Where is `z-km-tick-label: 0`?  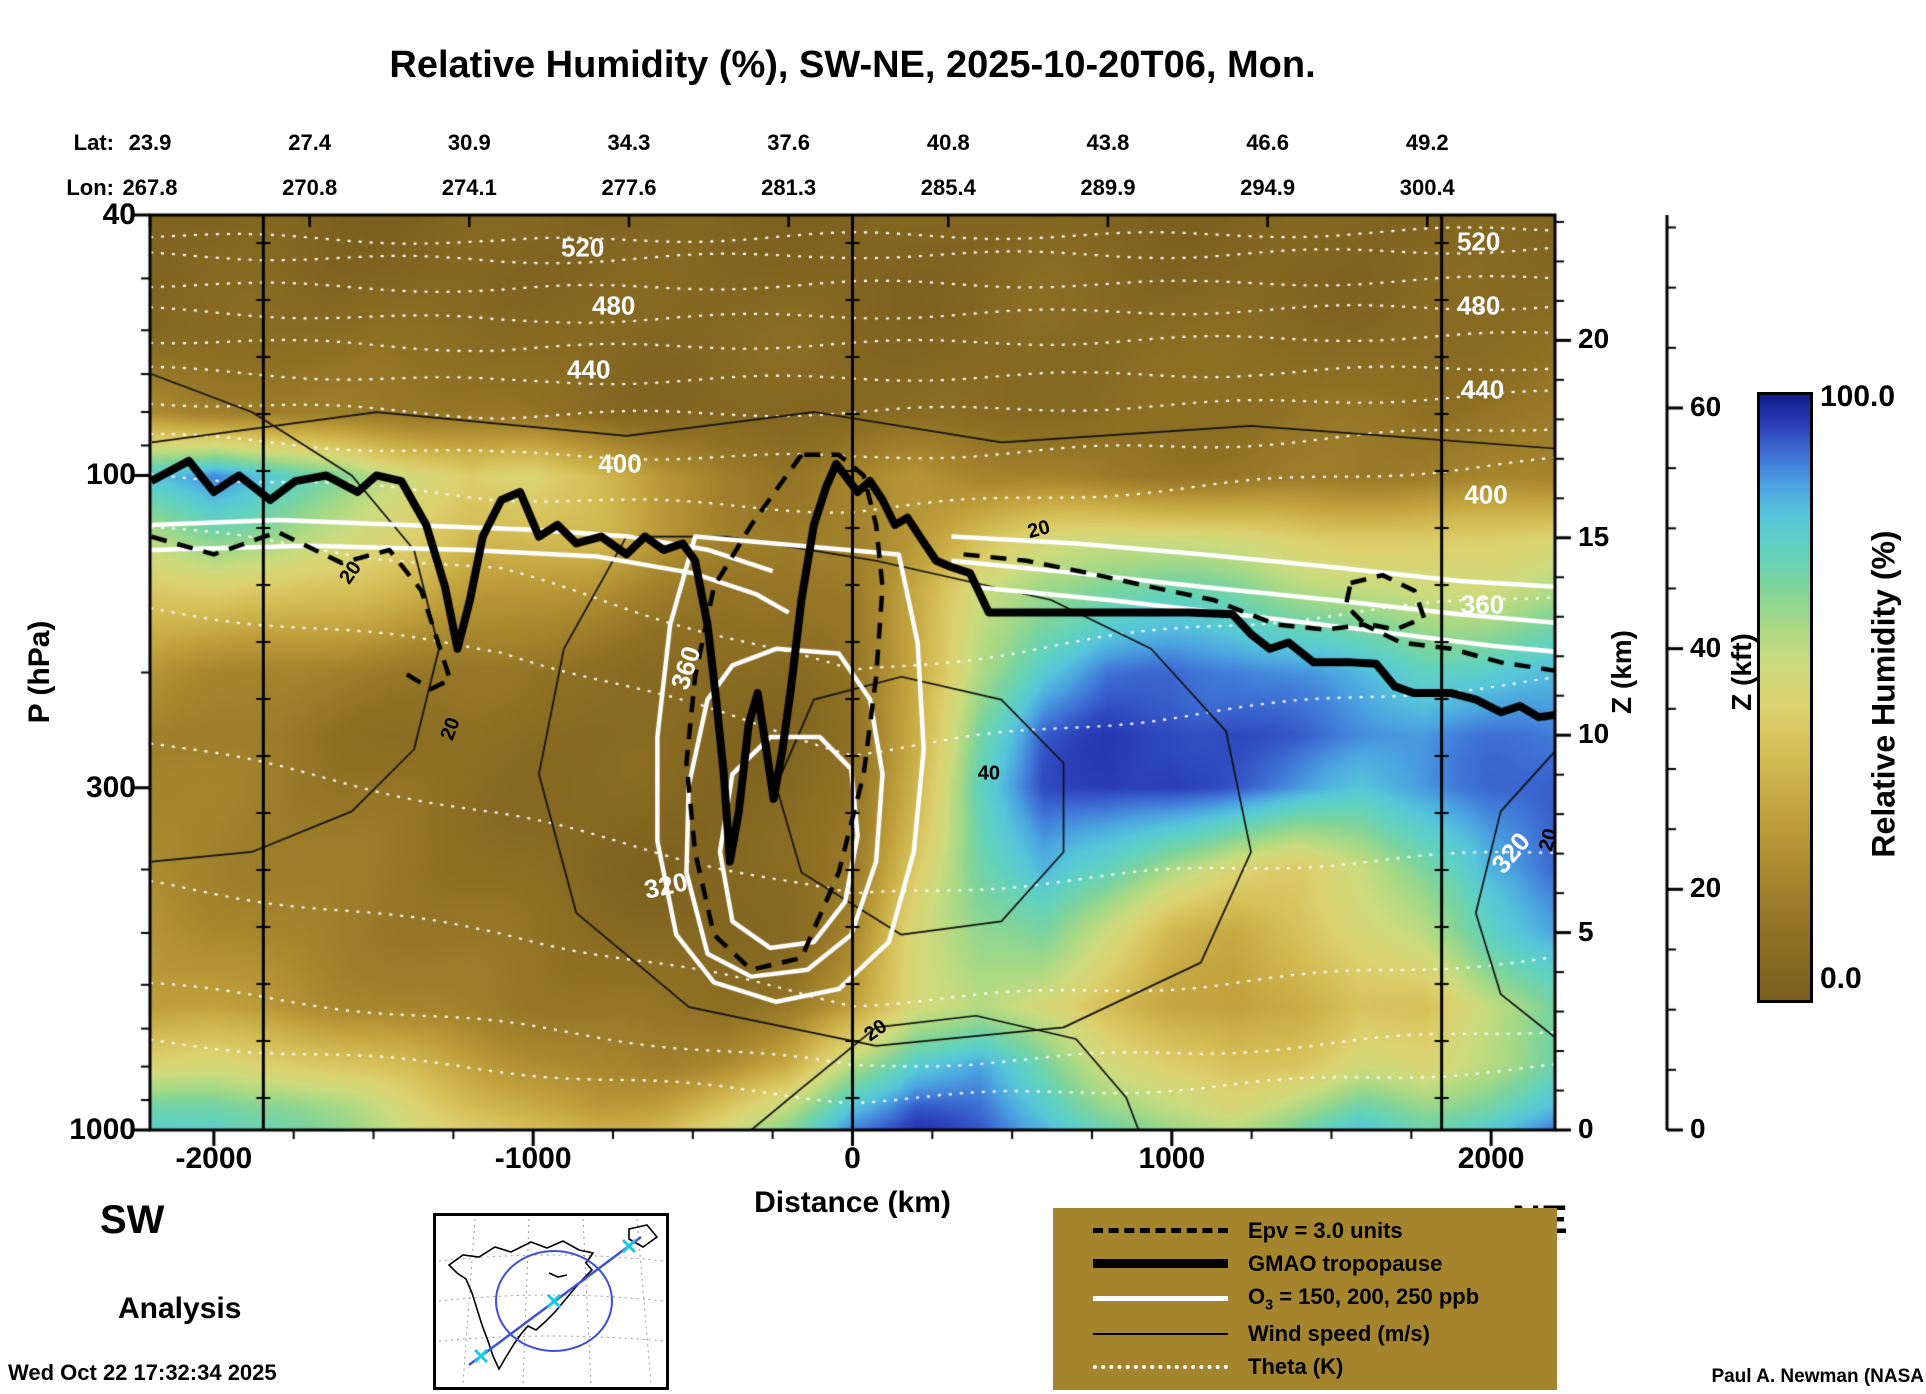 z-km-tick-label: 0 is located at coordinates (1586, 1128).